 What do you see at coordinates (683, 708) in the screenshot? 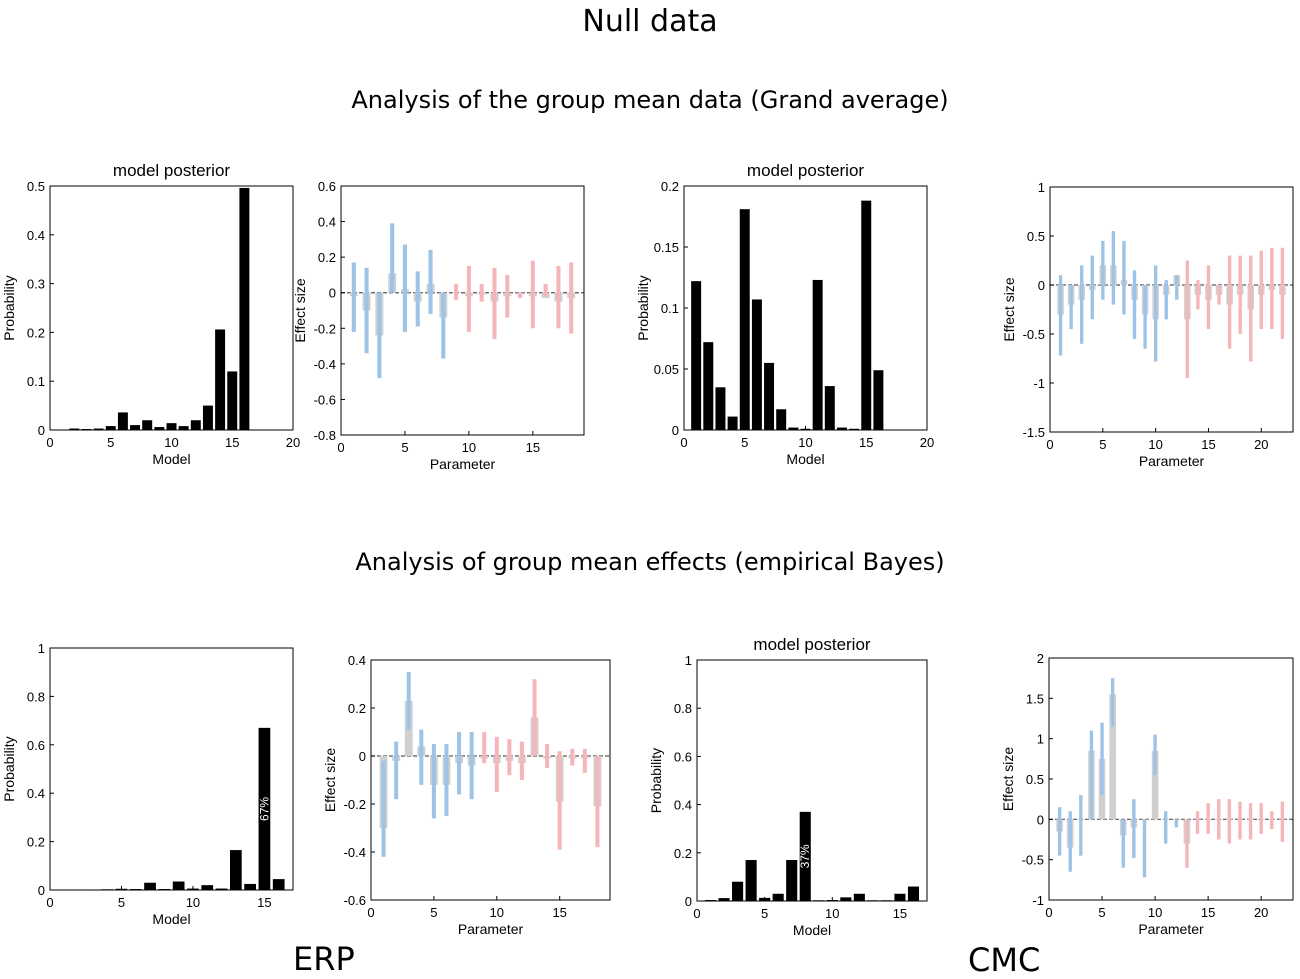
I see `y-tick-label: 0.8` at bounding box center [683, 708].